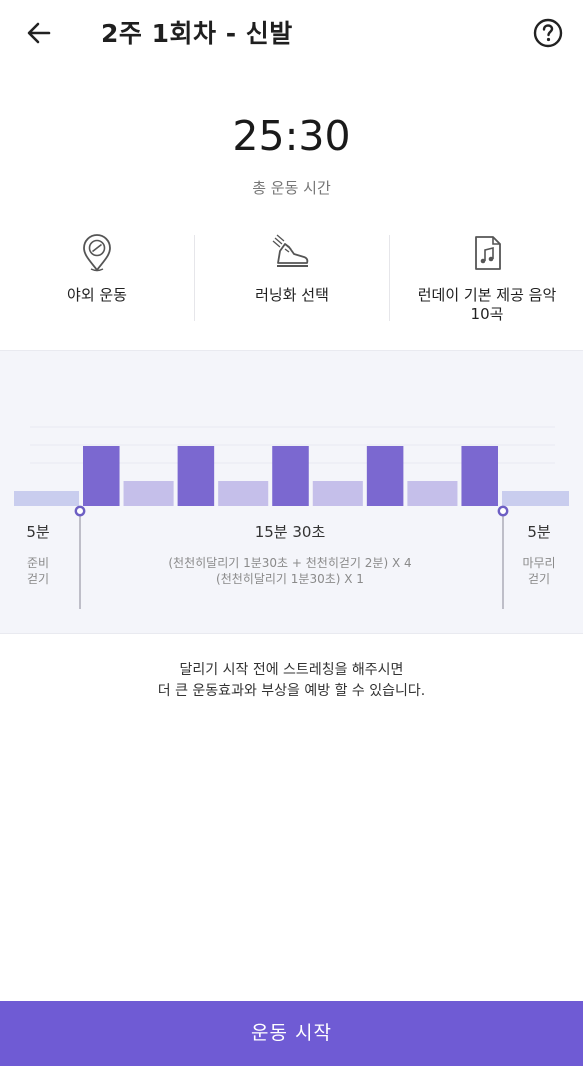 This screenshot has height=1066, width=583. I want to click on option-music: 런데이 기본 제공 음악 10곡, so click(486, 277).